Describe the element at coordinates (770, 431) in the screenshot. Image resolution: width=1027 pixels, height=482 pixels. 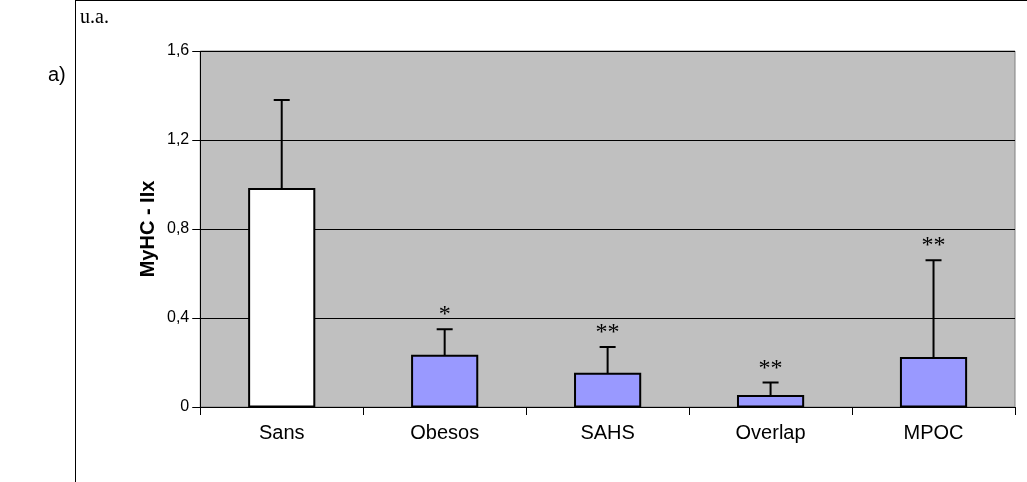
I see `x-tick-label: Overlap` at that location.